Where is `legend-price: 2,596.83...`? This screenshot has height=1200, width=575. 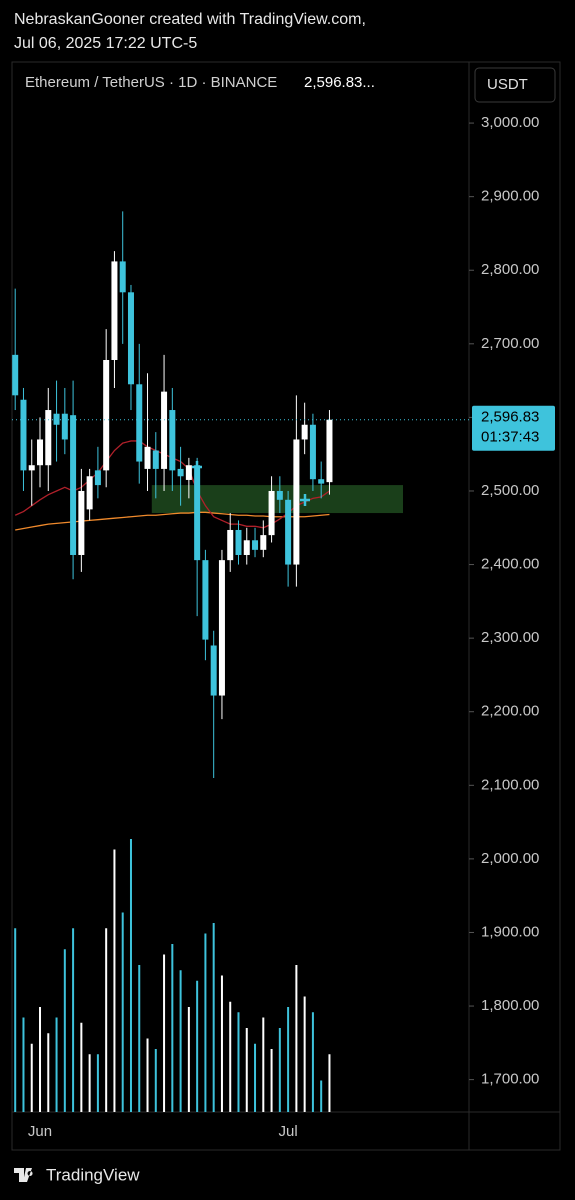
legend-price: 2,596.83... is located at coordinates (339, 82).